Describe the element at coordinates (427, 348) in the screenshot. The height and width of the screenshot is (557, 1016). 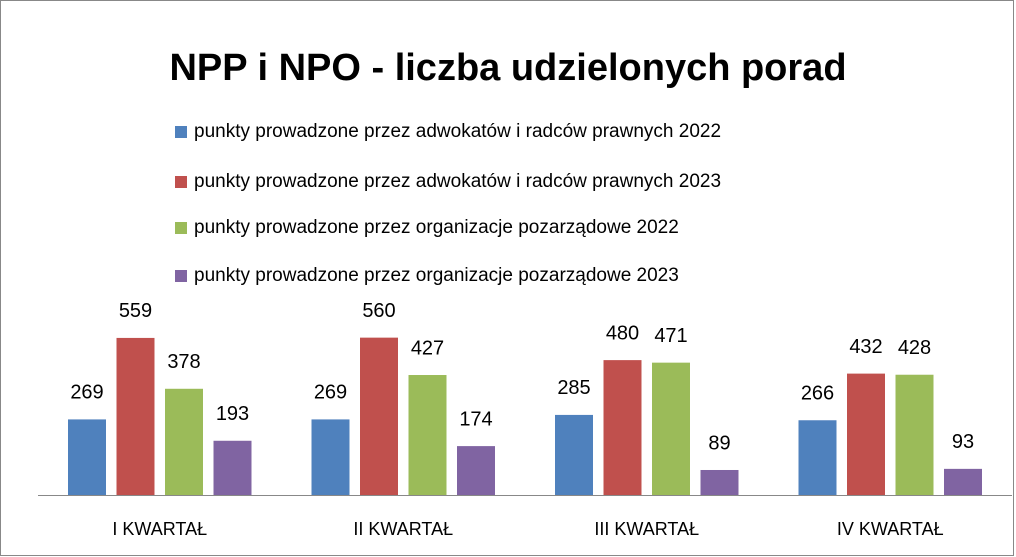
I see `data-label: 427` at that location.